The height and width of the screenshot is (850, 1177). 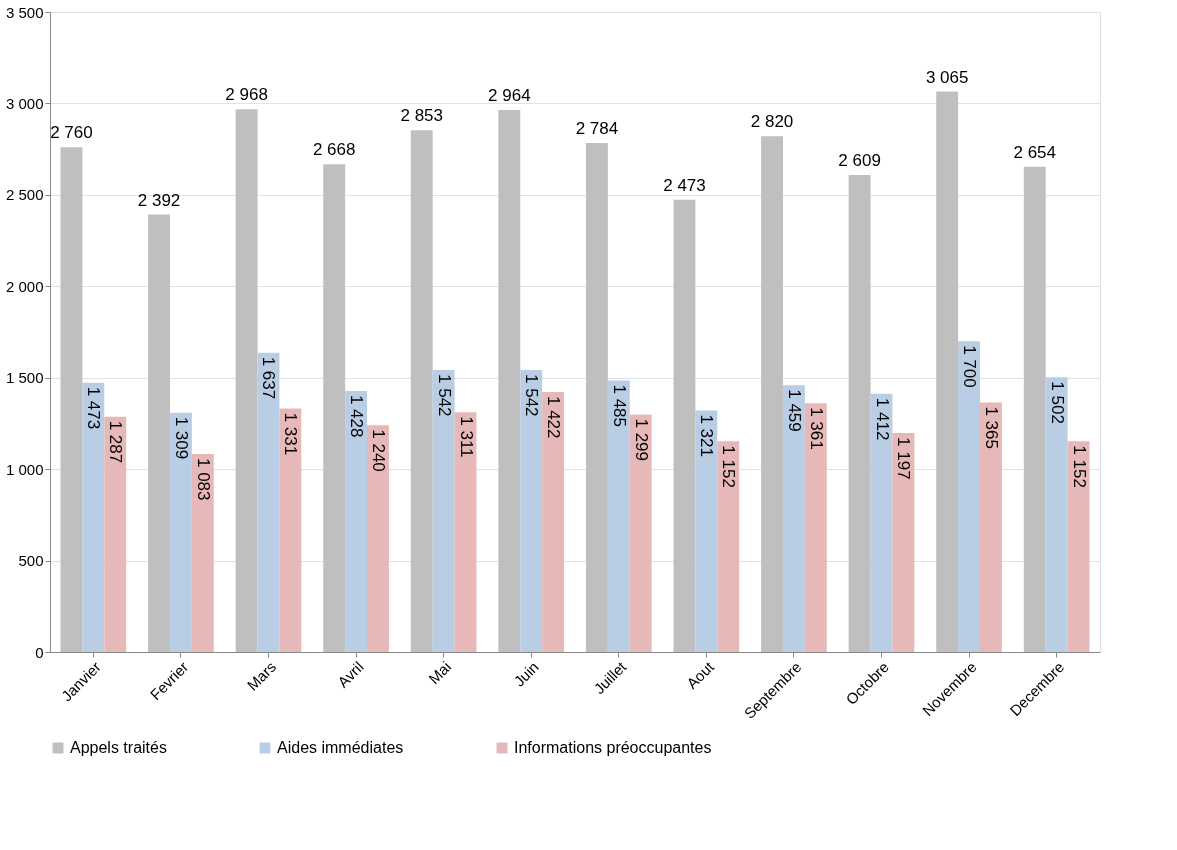 I want to click on data-label: 1 361, so click(x=816, y=428).